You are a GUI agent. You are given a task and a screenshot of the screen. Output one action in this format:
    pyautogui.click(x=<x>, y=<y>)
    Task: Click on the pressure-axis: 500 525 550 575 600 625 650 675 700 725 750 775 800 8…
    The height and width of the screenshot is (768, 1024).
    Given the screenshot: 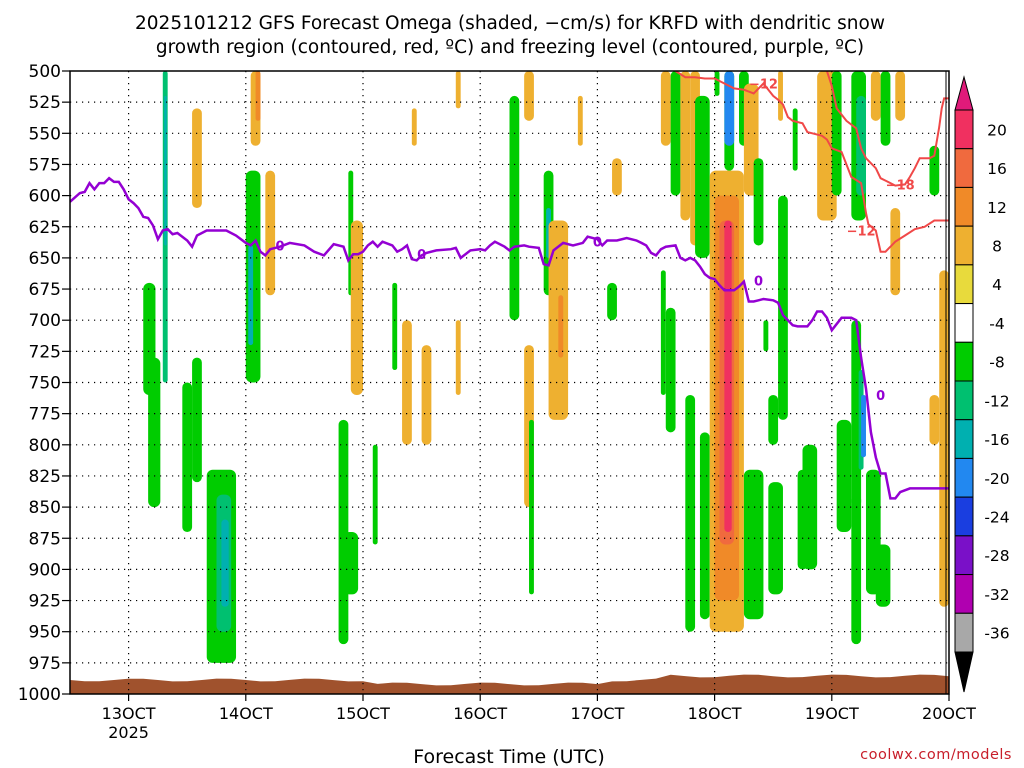 What is the action you would take?
    pyautogui.click(x=44, y=383)
    